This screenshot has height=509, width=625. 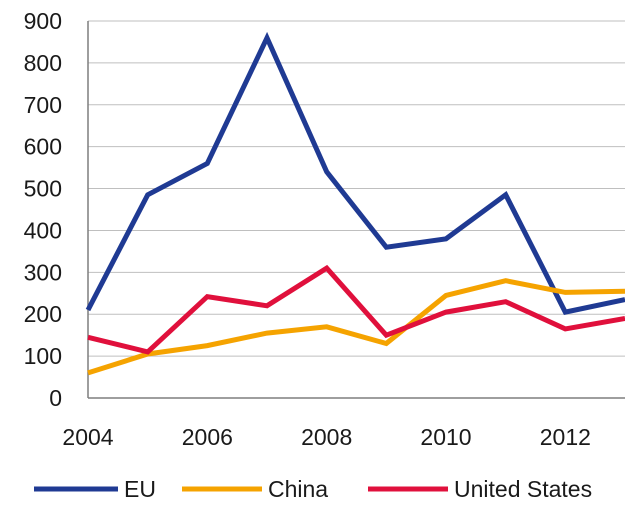 I want to click on x-tick-label: 2008, so click(x=326, y=437).